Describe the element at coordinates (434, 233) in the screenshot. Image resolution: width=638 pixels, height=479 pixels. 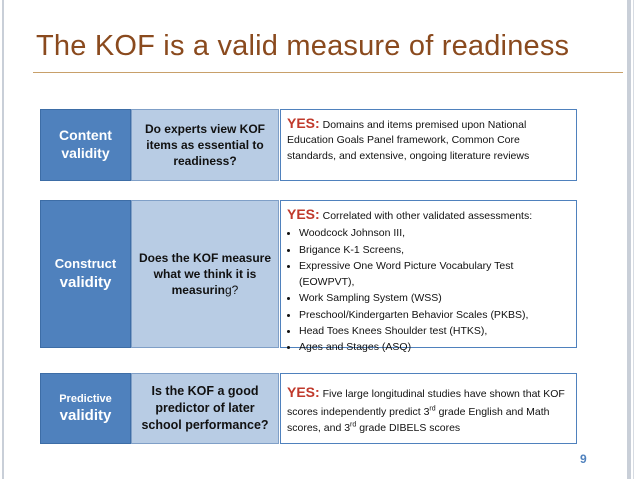
I see `list-item: Woodcock Johnson III,` at that location.